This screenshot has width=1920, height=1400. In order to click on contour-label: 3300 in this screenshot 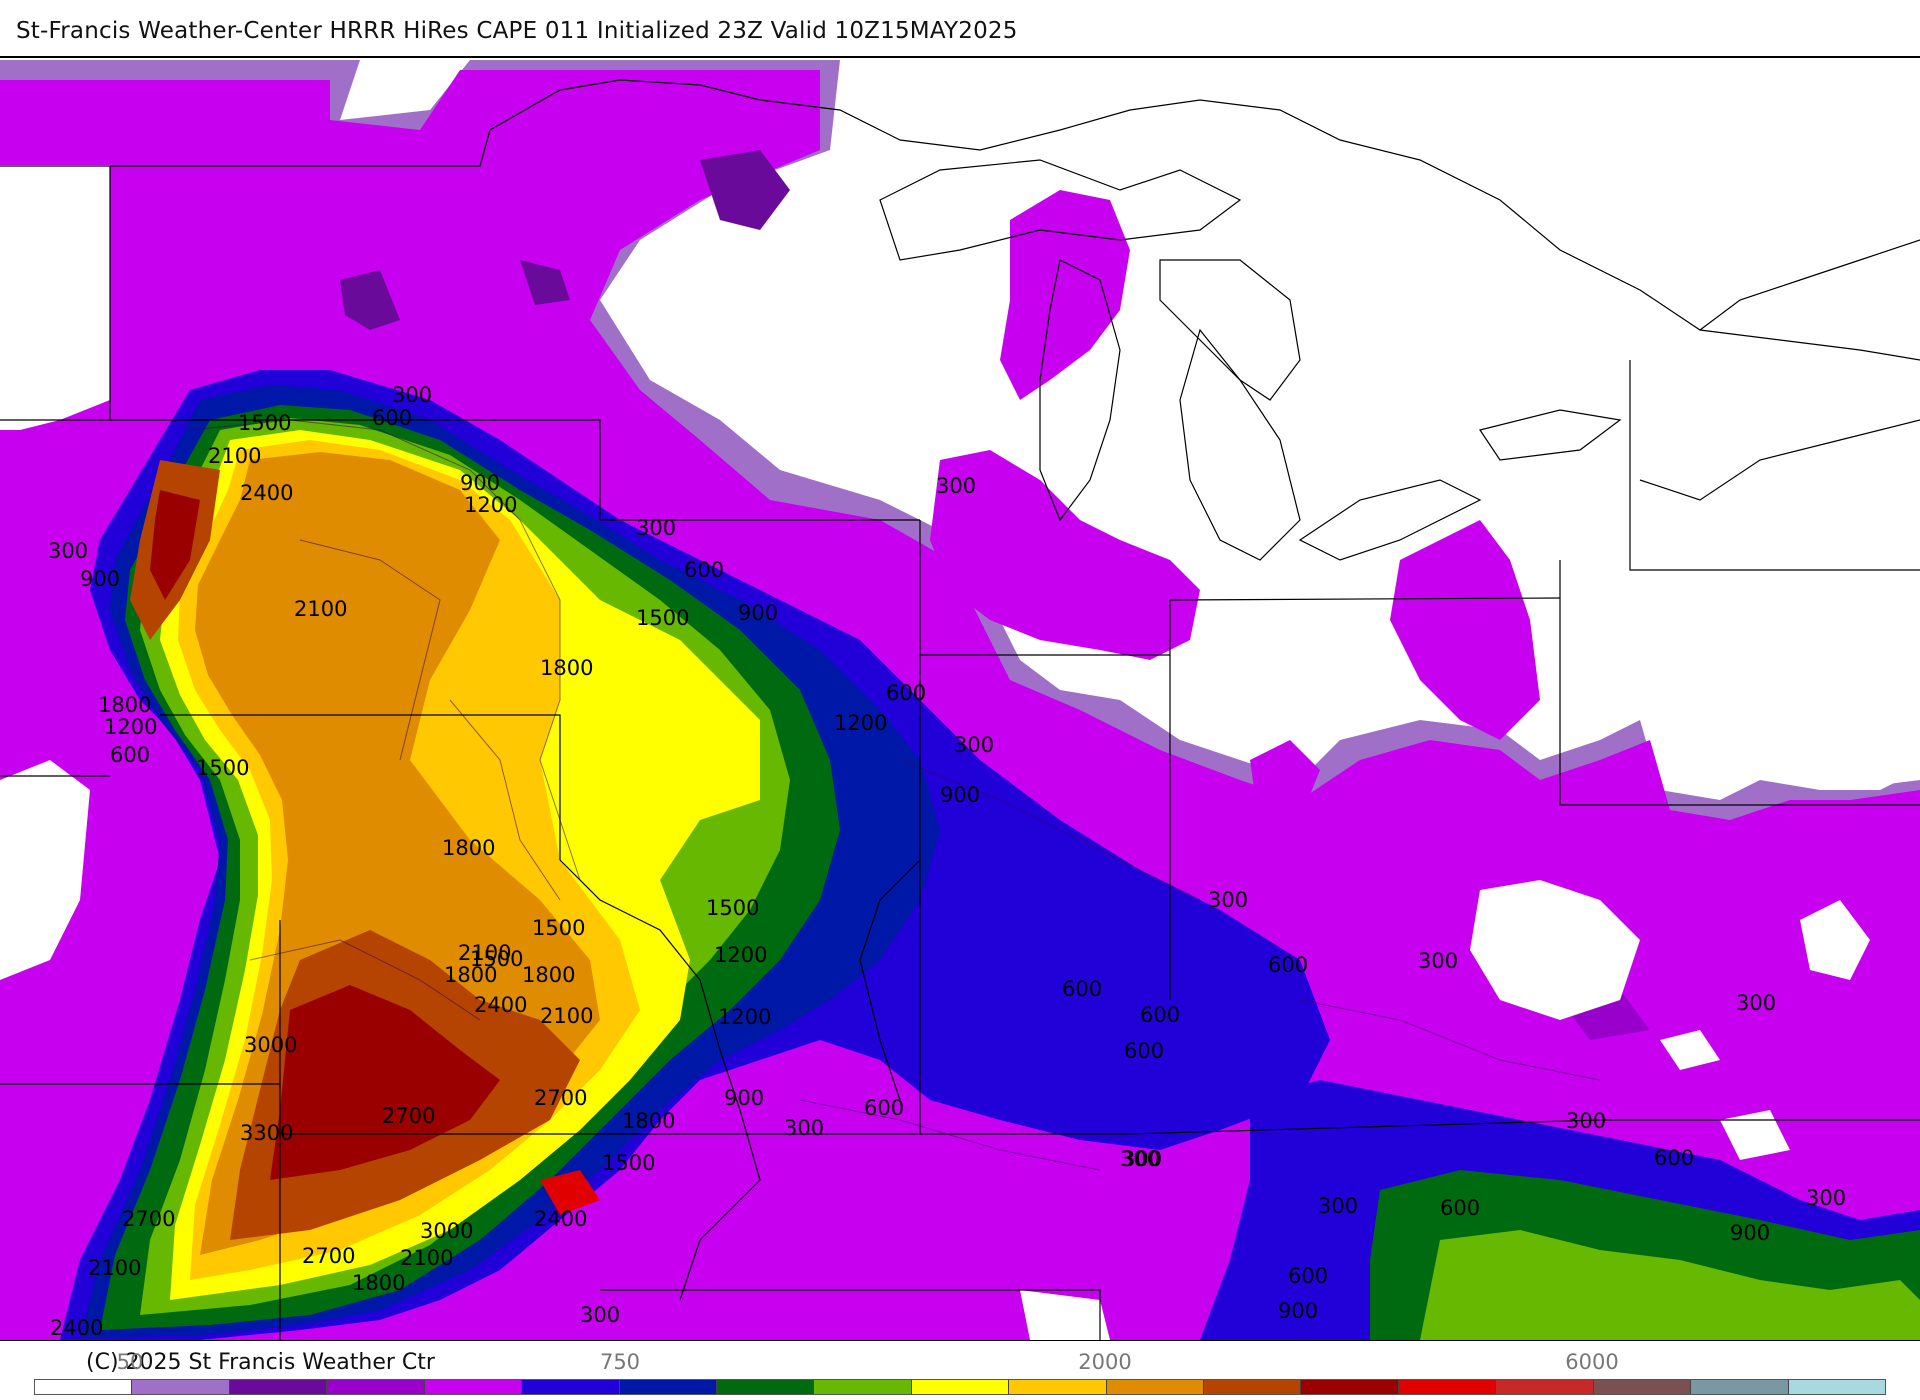, I will do `click(266, 1133)`.